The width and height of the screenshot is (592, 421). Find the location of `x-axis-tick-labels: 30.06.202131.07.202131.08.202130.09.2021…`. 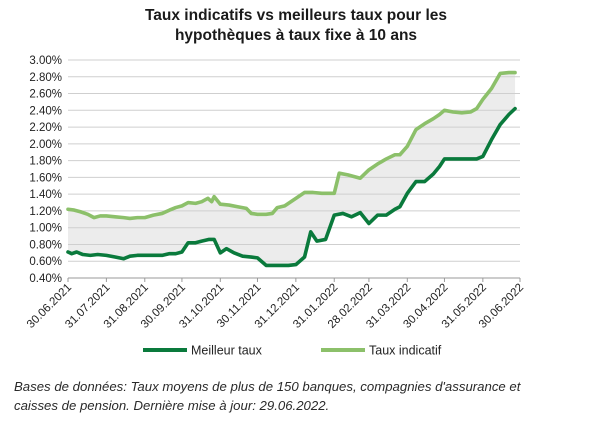

x-axis-tick-labels: 30.06.202131.07.202131.08.202130.09.2021… is located at coordinates (275, 306).